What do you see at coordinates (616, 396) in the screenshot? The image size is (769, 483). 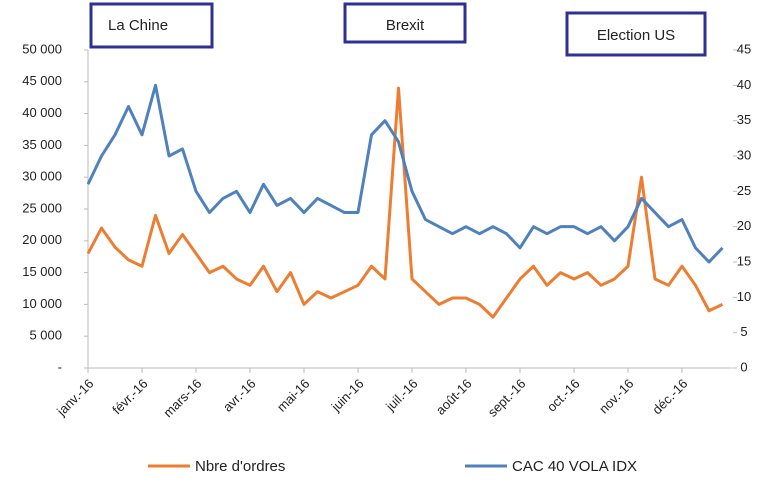 I see `x-tick-label: nov.-16` at bounding box center [616, 396].